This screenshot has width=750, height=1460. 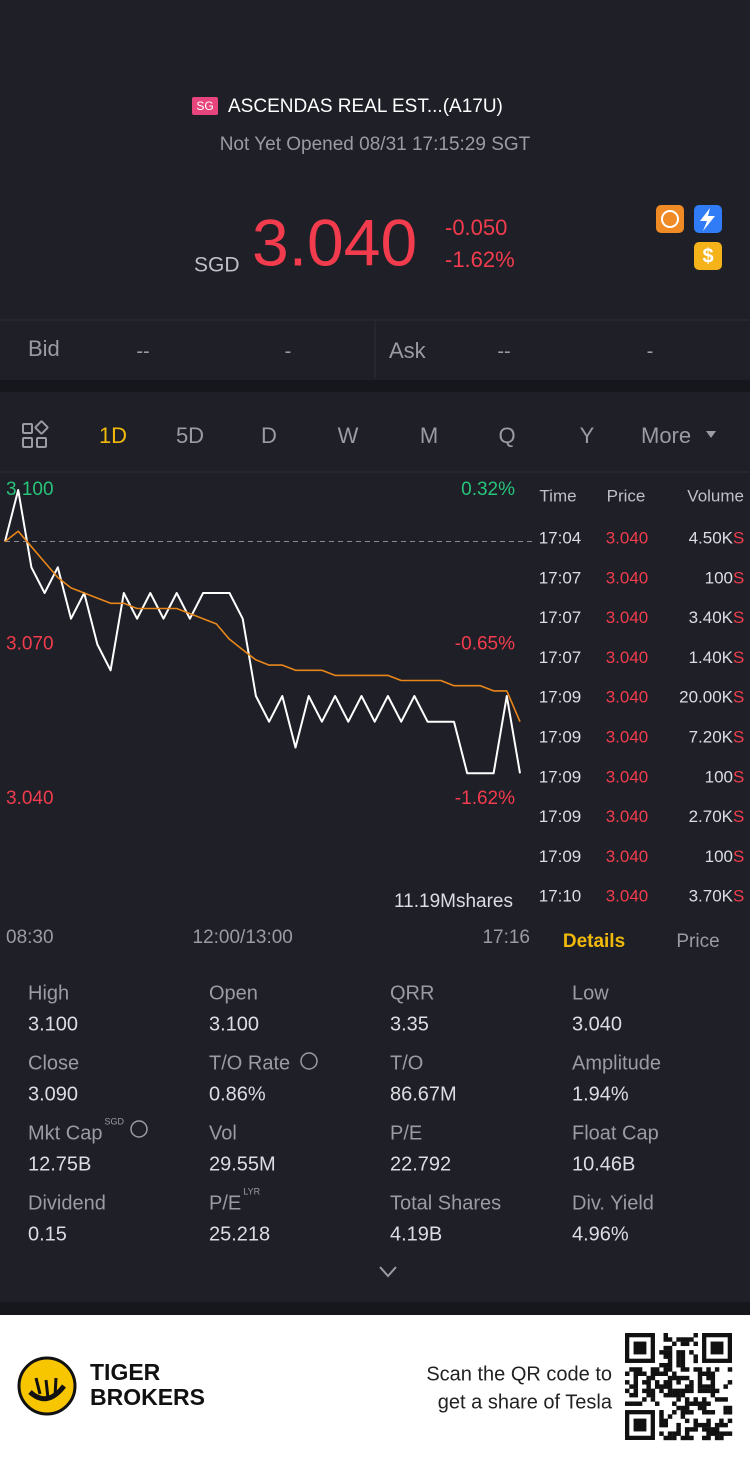 I want to click on average-line, so click(x=262, y=626).